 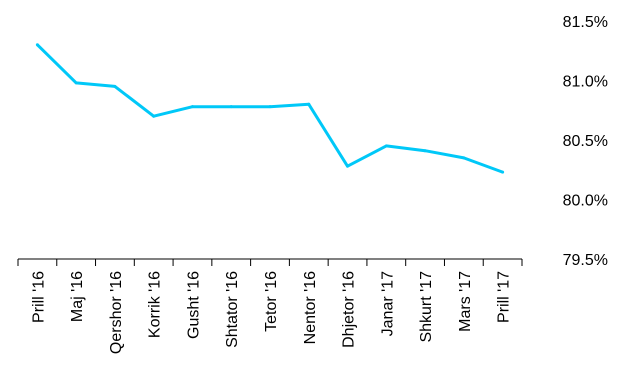 What do you see at coordinates (193, 305) in the screenshot?
I see `x-tick-label: Gusht '16` at bounding box center [193, 305].